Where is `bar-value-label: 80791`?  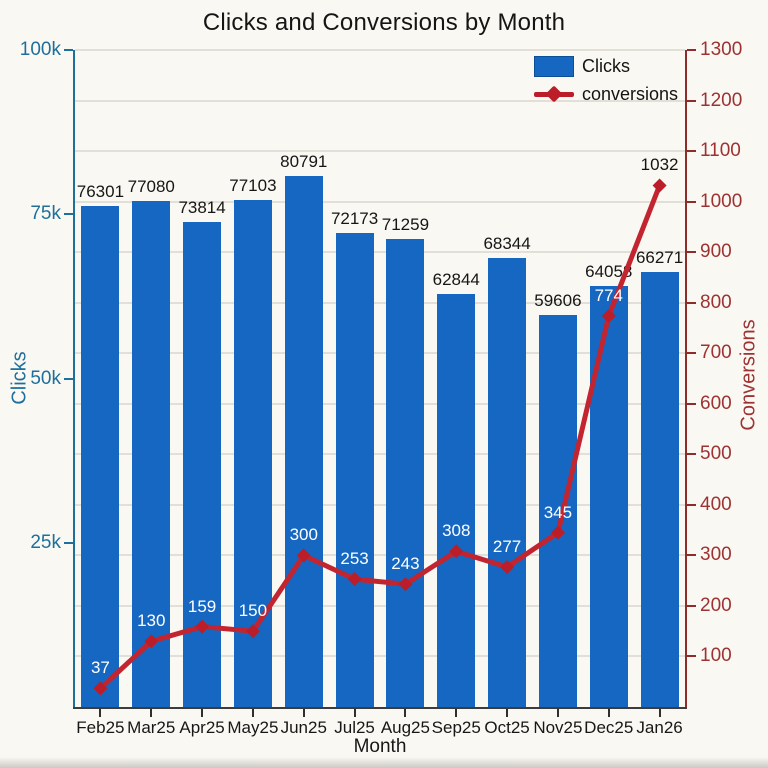 bar-value-label: 80791 is located at coordinates (304, 162).